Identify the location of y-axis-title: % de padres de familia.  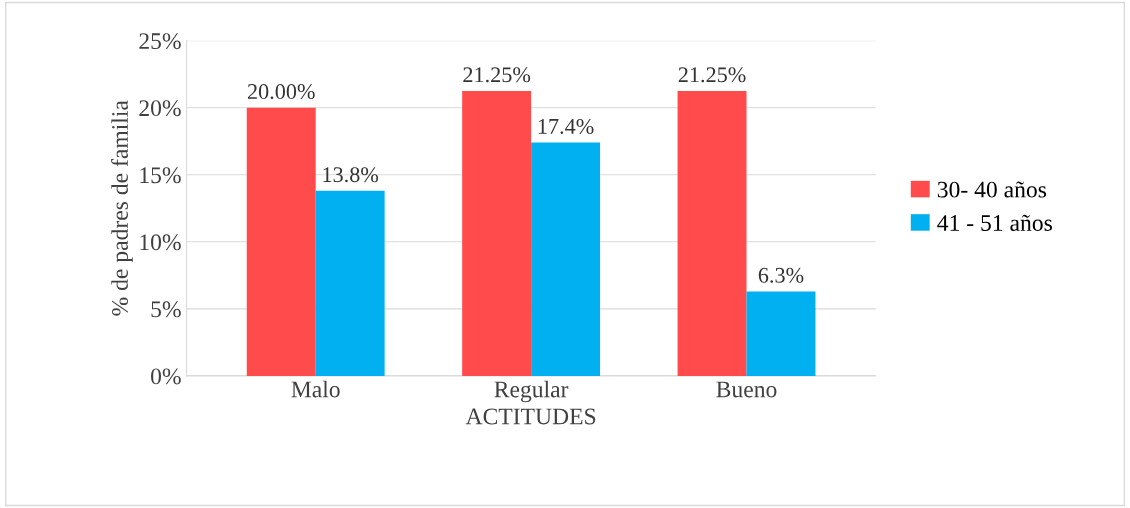
(122, 208).